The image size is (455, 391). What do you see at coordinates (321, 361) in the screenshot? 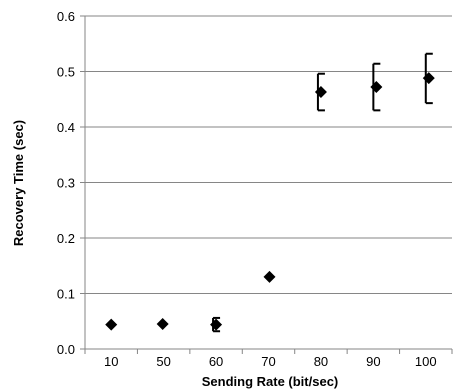
I see `x-tick-label: 80` at bounding box center [321, 361].